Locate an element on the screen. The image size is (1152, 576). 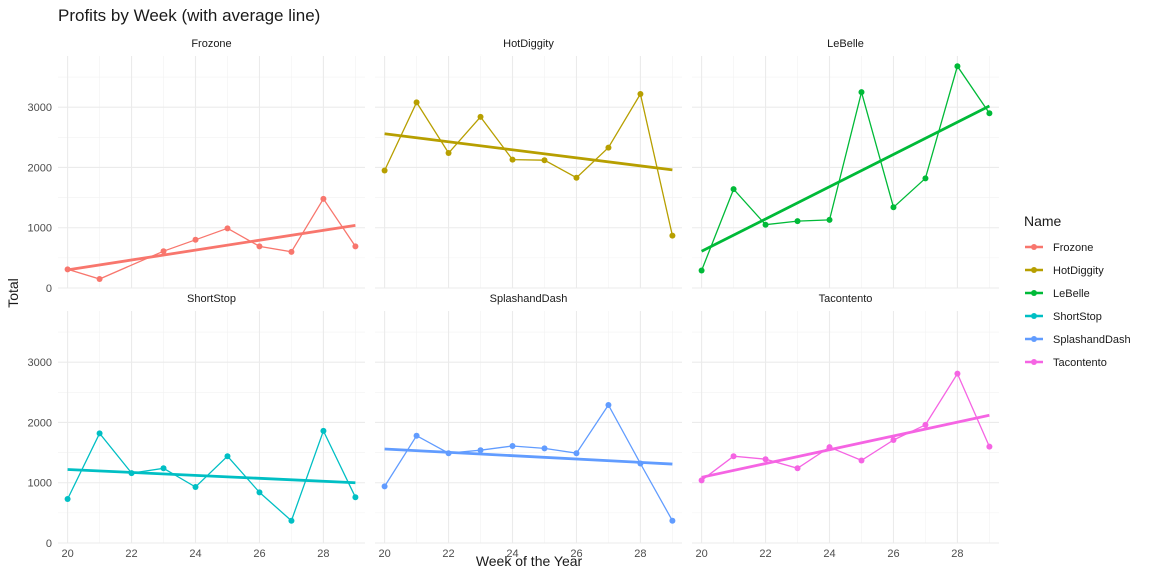
legend-title: Name is located at coordinates (1043, 221).